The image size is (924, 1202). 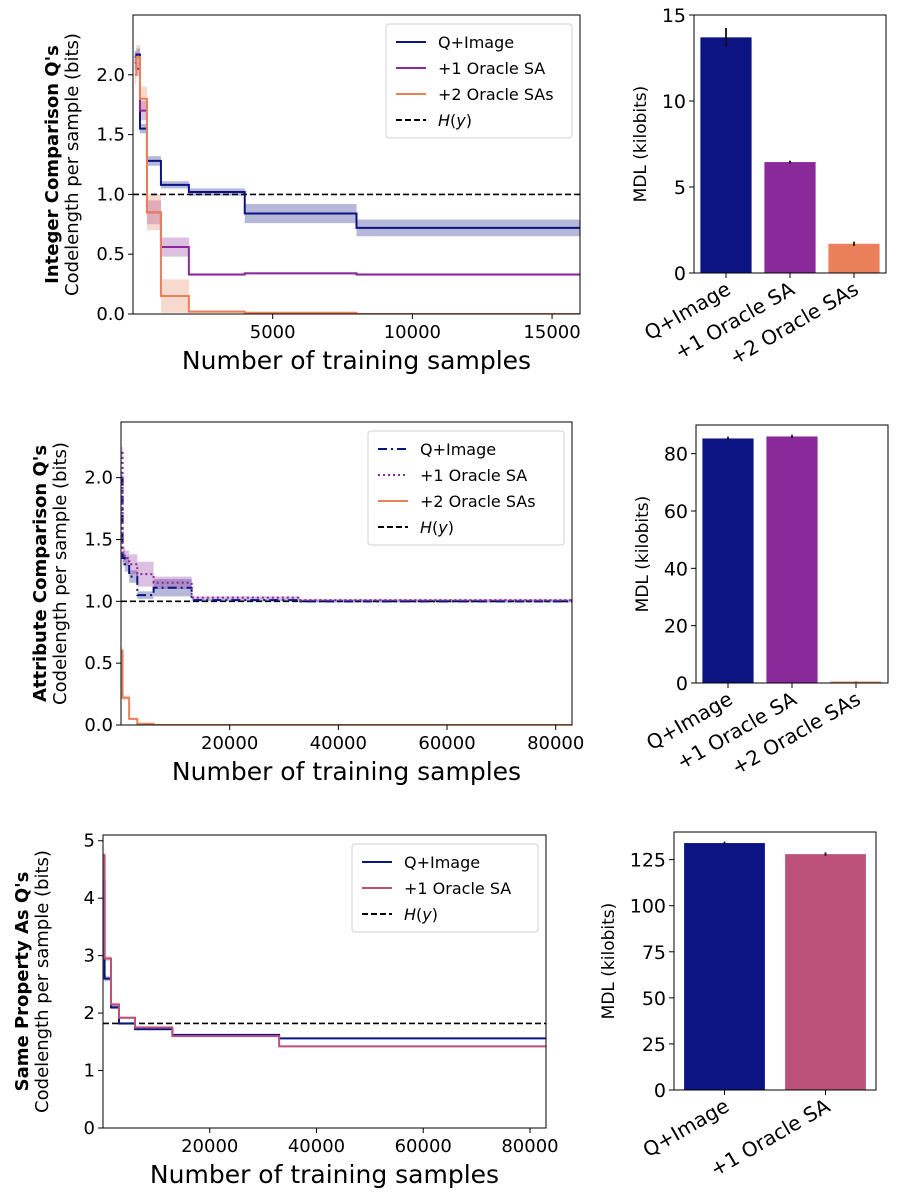 I want to click on y-tick-label: 75, so click(x=654, y=953).